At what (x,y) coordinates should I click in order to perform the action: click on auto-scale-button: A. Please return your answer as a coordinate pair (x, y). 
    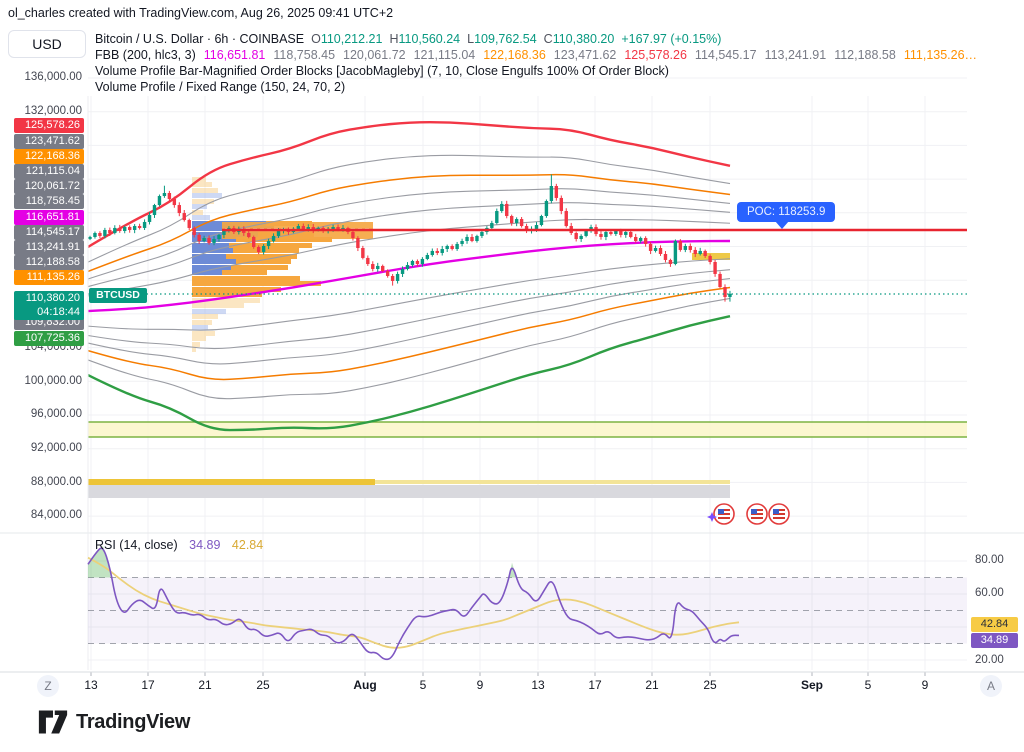
    Looking at the image, I should click on (991, 686).